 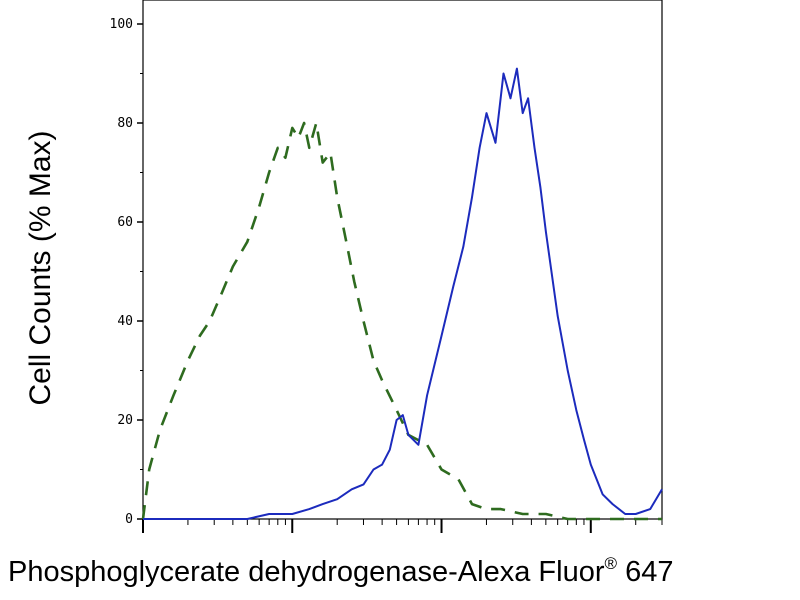 I want to click on x-axis, so click(x=402, y=526).